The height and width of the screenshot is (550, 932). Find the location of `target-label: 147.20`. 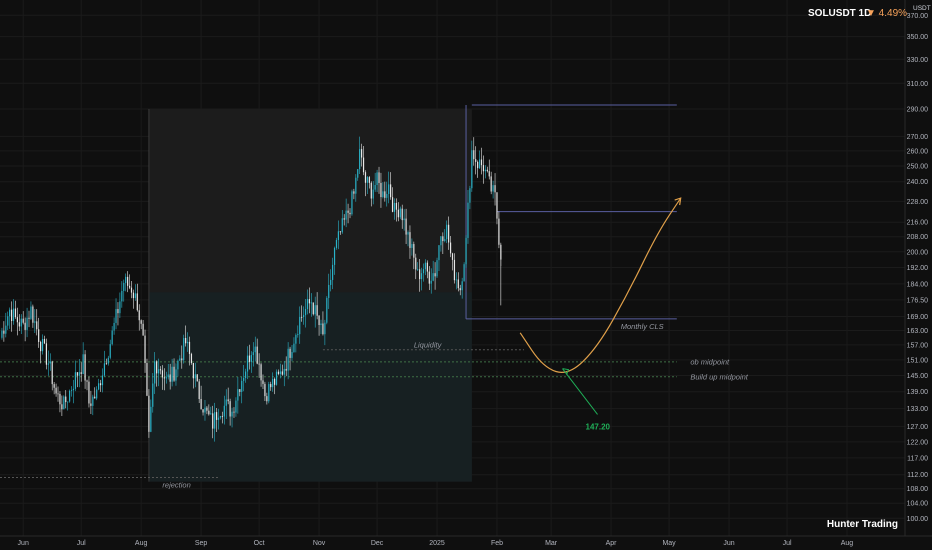

target-label: 147.20 is located at coordinates (598, 426).